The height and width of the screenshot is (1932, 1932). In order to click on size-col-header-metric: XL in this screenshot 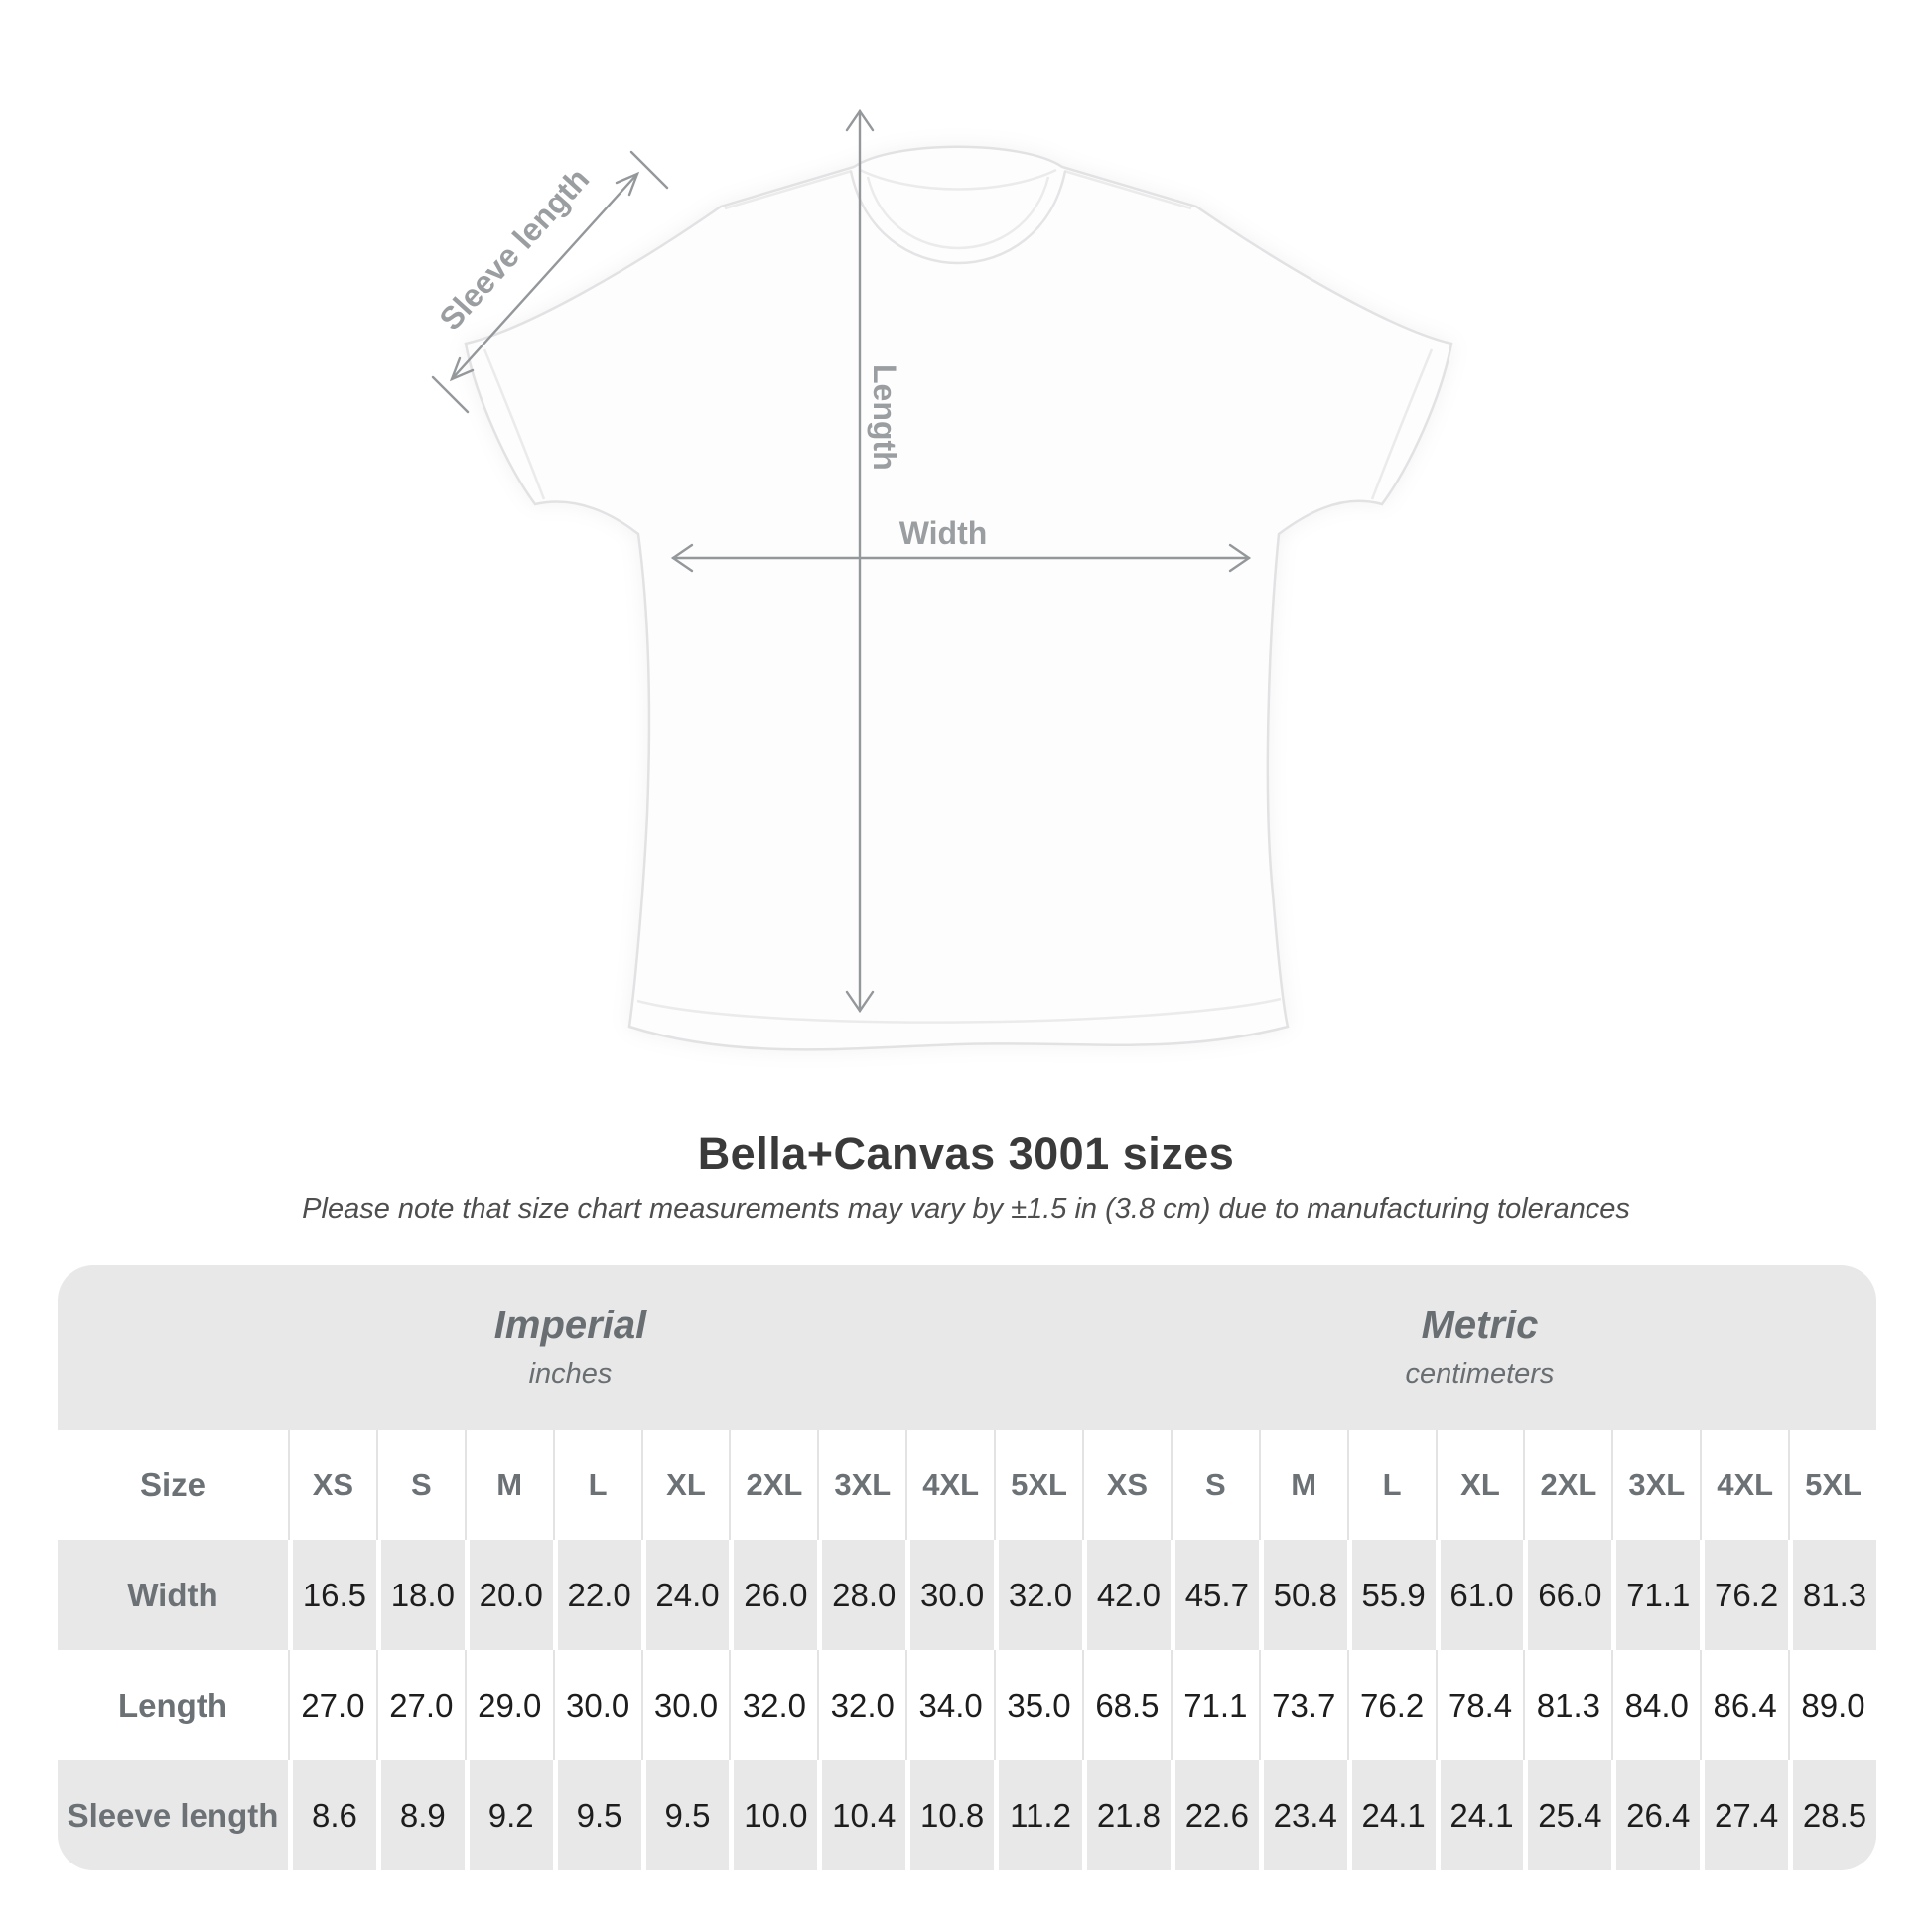, I will do `click(1480, 1485)`.